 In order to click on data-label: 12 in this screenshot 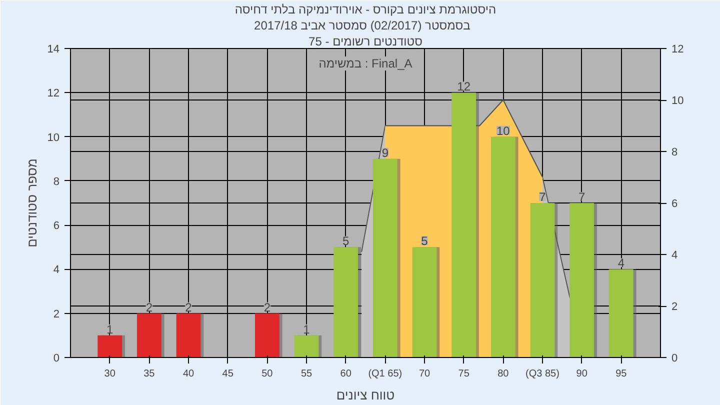, I will do `click(464, 87)`.